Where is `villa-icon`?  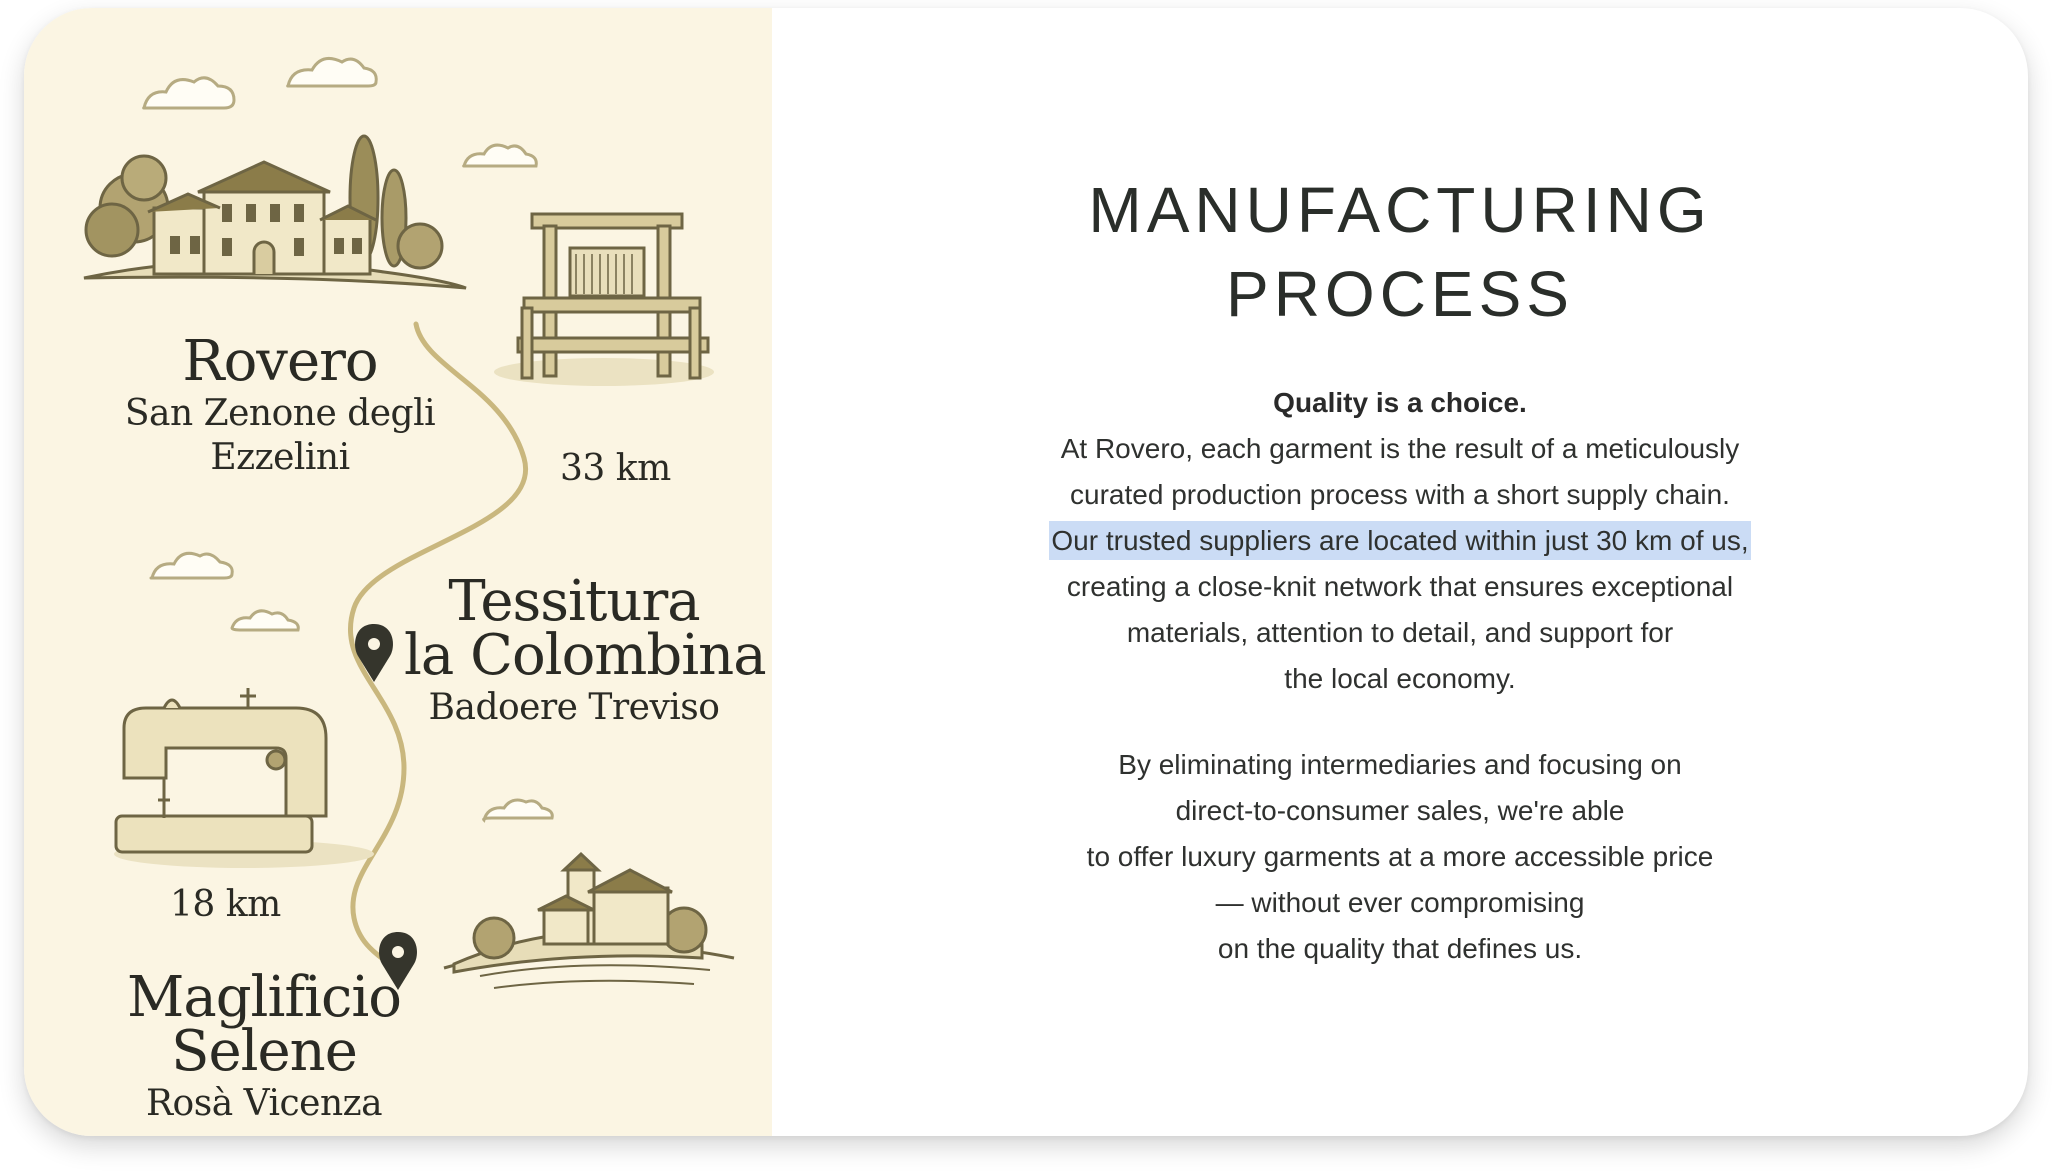
villa-icon is located at coordinates (275, 212).